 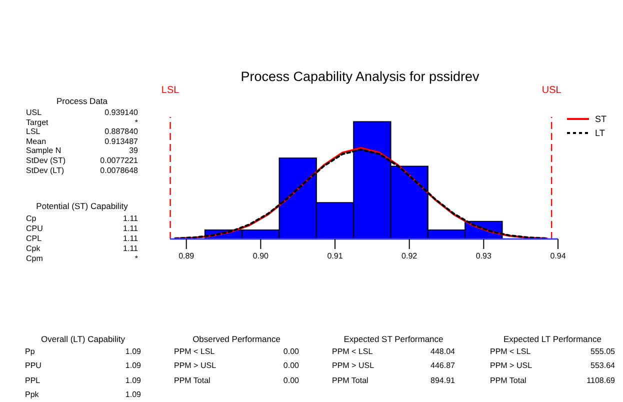 I want to click on chart-title: Process Capability Analysis for pssidrev, so click(x=360, y=76).